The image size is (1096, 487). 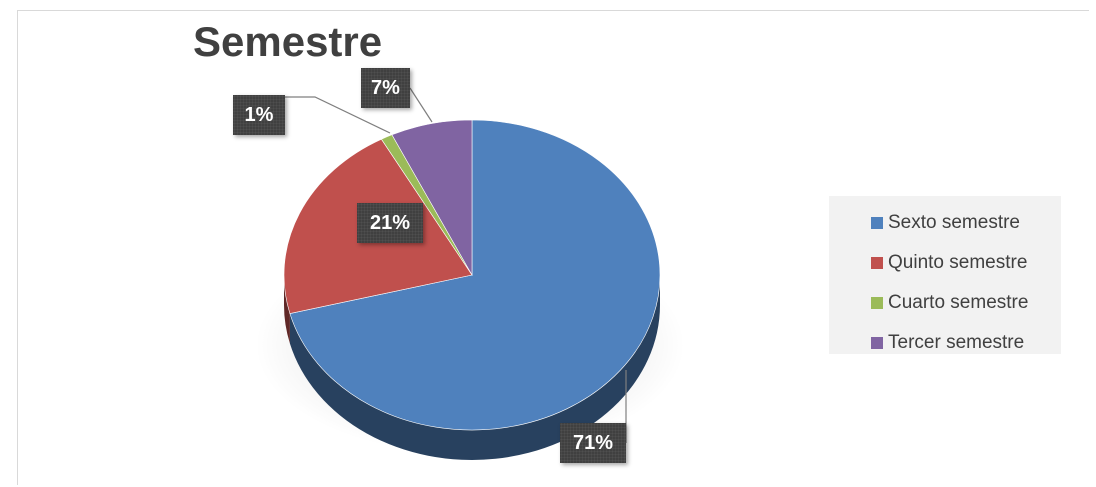 I want to click on data-label-tercer-semestre: 7%, so click(x=385, y=88).